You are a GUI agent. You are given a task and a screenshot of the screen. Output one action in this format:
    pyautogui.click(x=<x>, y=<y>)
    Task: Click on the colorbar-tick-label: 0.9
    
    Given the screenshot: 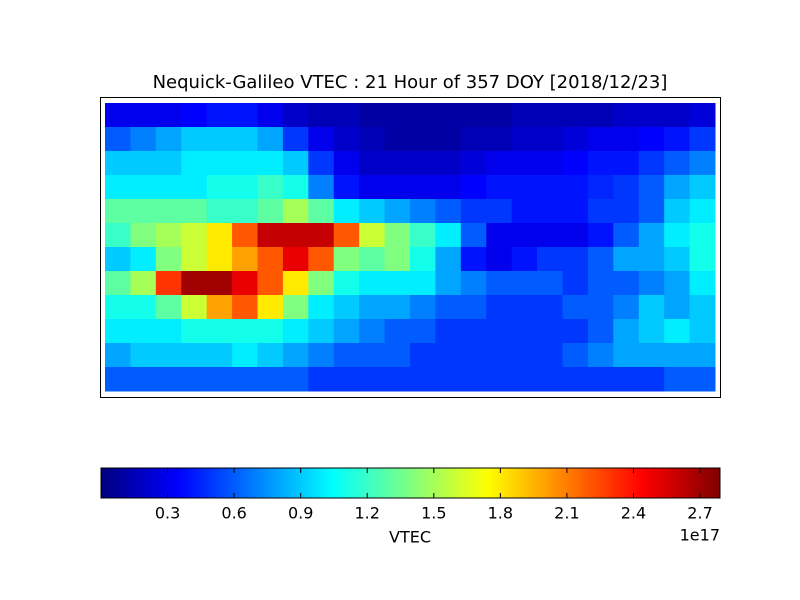 What is the action you would take?
    pyautogui.click(x=300, y=513)
    